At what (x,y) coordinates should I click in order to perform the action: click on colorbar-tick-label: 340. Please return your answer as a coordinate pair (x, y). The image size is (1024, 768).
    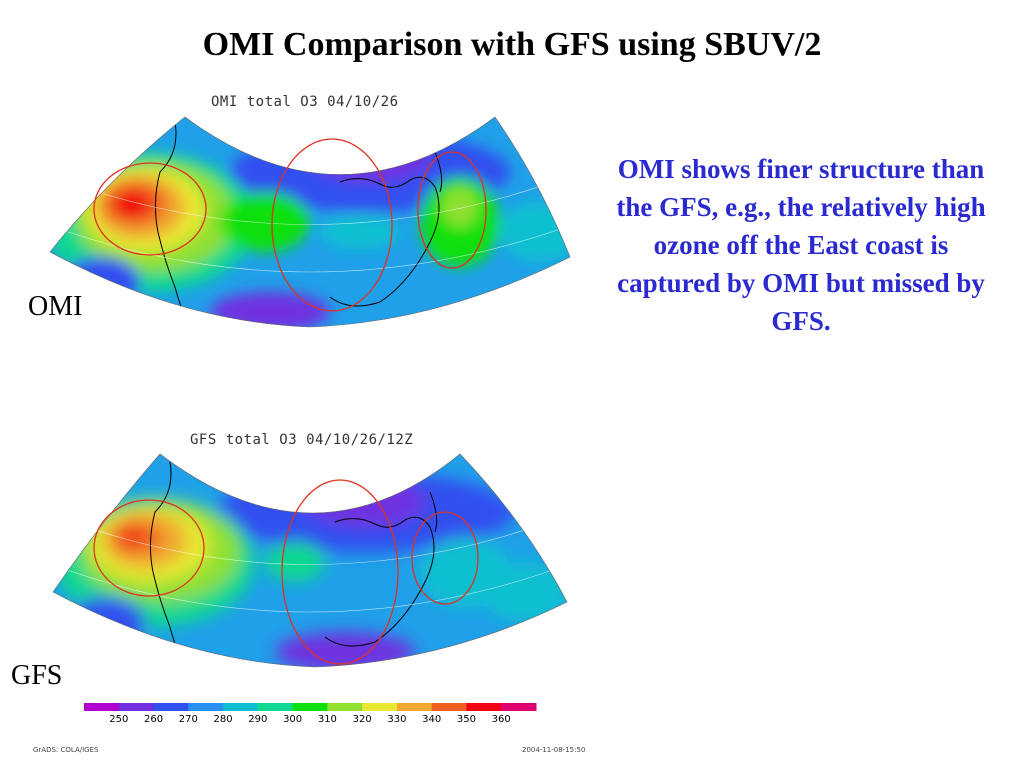
    Looking at the image, I should click on (431, 719).